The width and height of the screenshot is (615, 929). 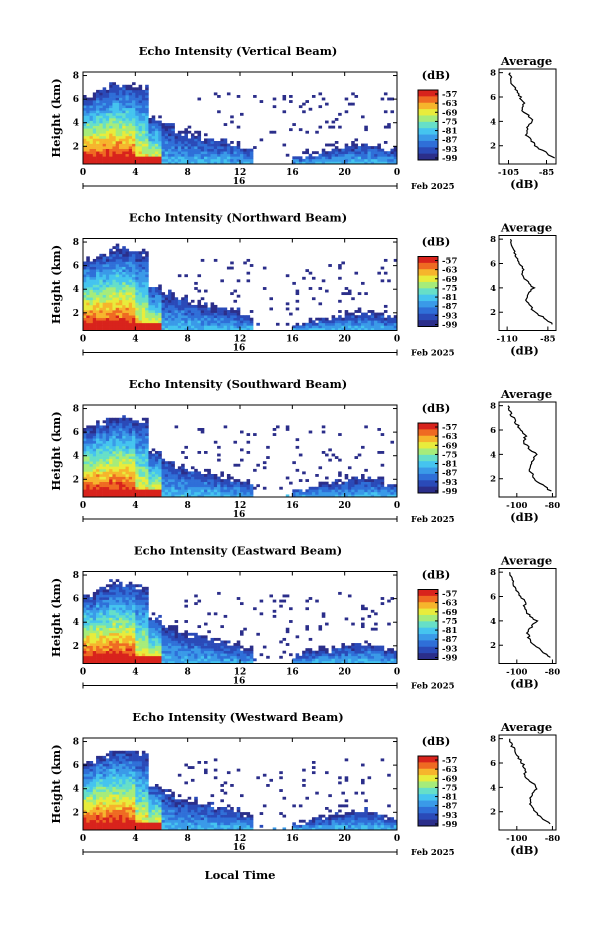 What do you see at coordinates (527, 116) in the screenshot?
I see `average-frame` at bounding box center [527, 116].